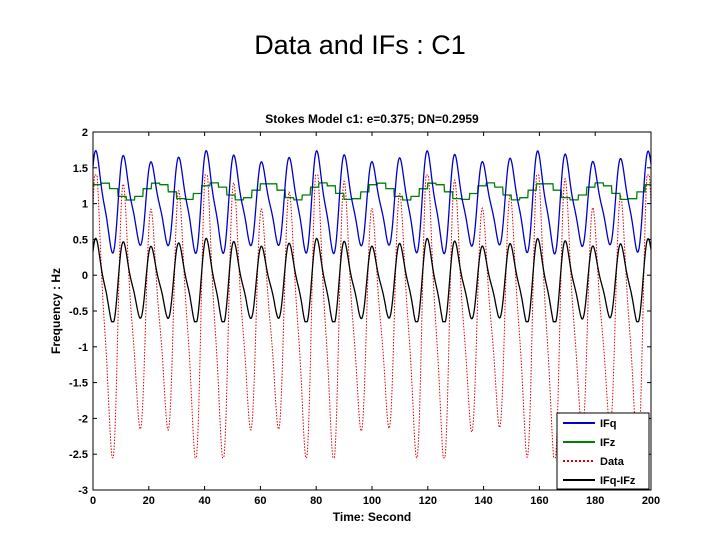 This screenshot has height=540, width=720. Describe the element at coordinates (78, 455) in the screenshot. I see `y-tick-label: -2.5` at that location.